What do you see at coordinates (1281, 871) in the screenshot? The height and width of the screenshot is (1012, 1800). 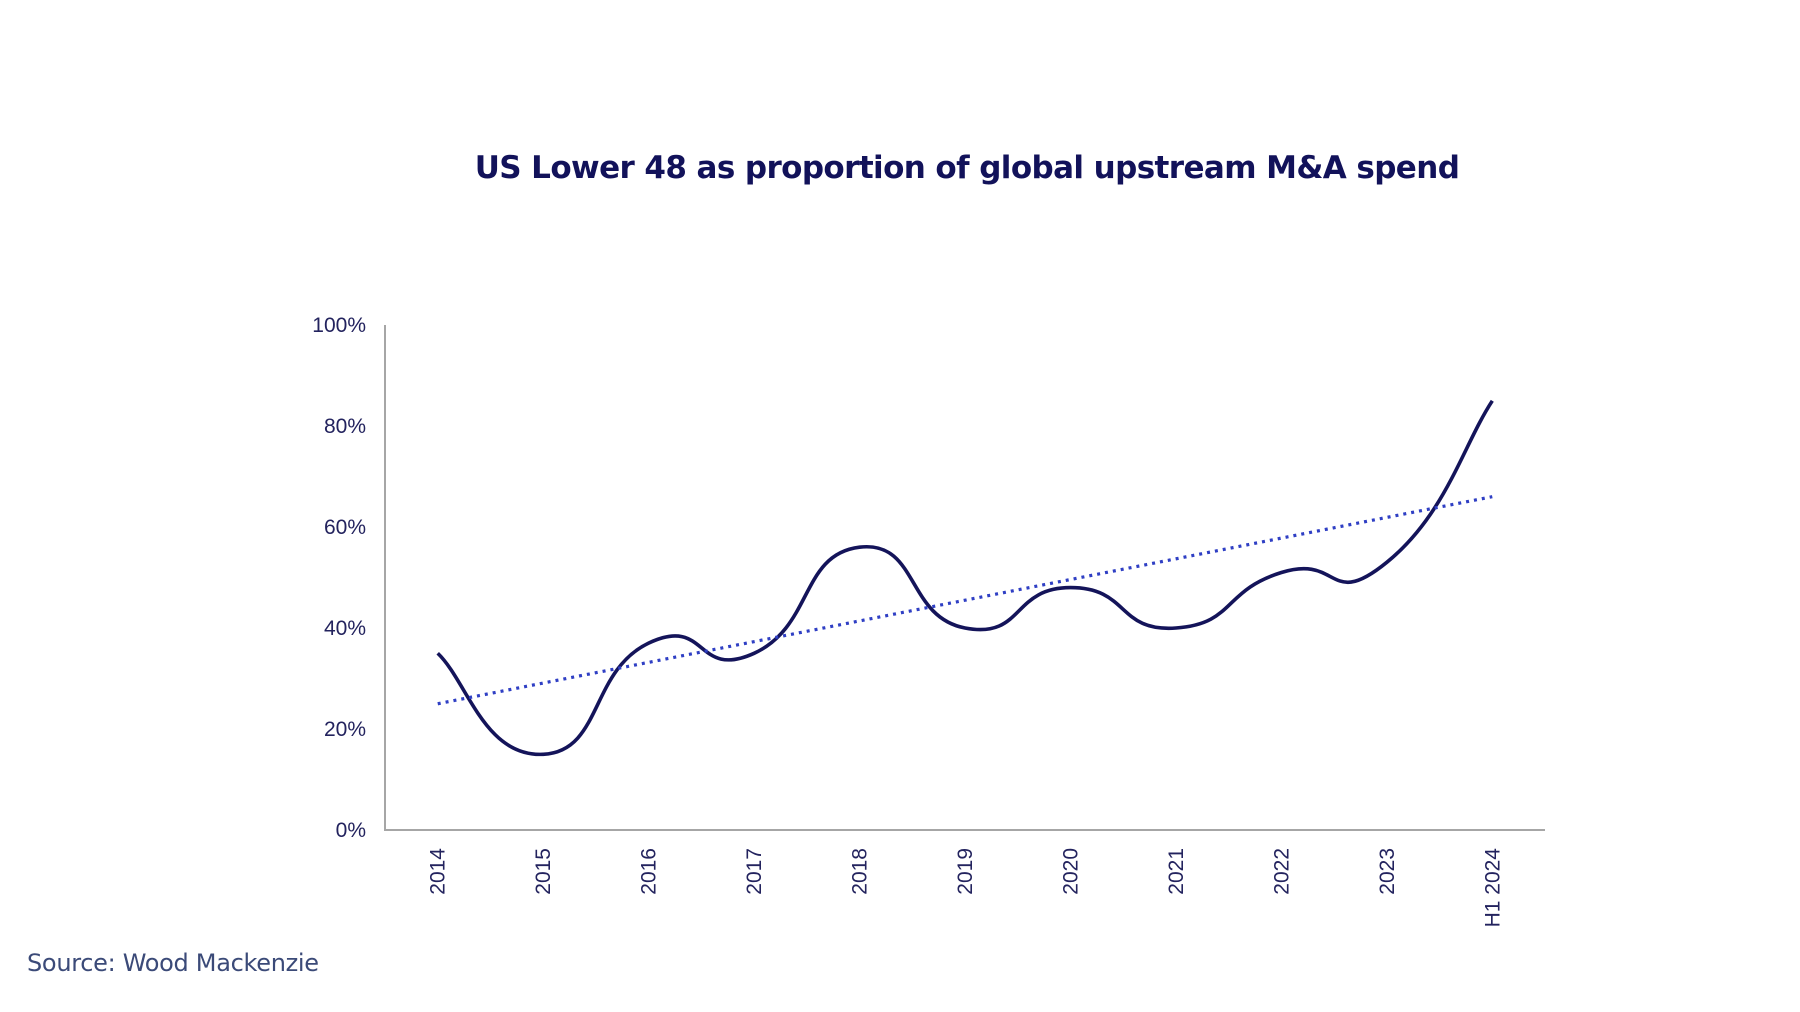 I see `x-tick-label: 2022` at bounding box center [1281, 871].